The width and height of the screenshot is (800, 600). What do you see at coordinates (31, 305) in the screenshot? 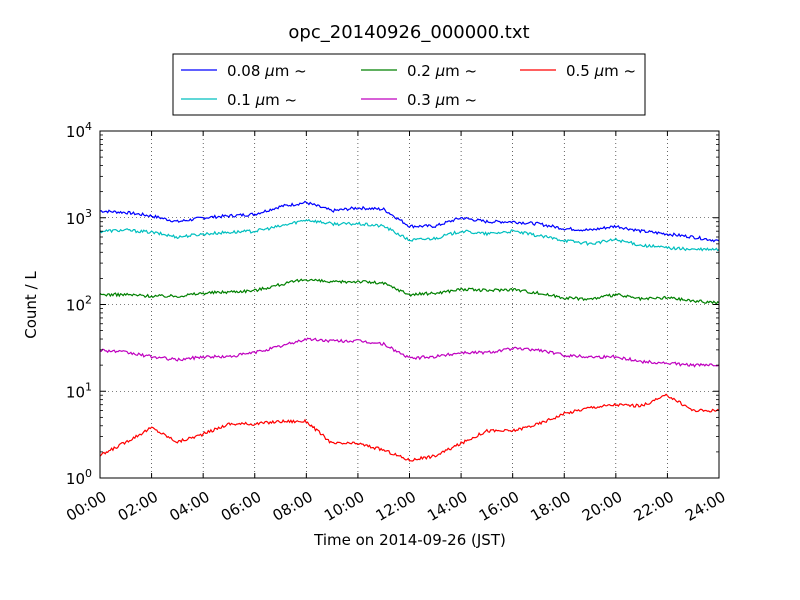
I see `y-axis-label: Count / L` at bounding box center [31, 305].